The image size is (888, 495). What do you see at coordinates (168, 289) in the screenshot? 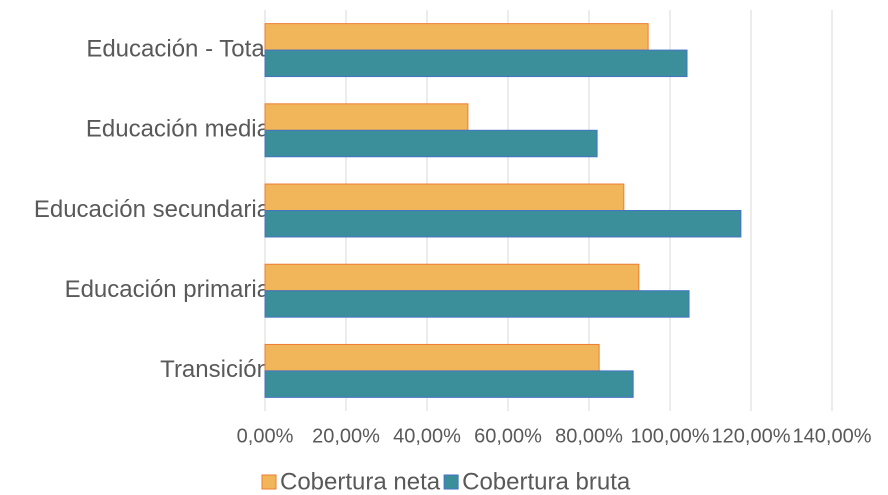
I see `y-tick-label: Educación primaria` at bounding box center [168, 289].